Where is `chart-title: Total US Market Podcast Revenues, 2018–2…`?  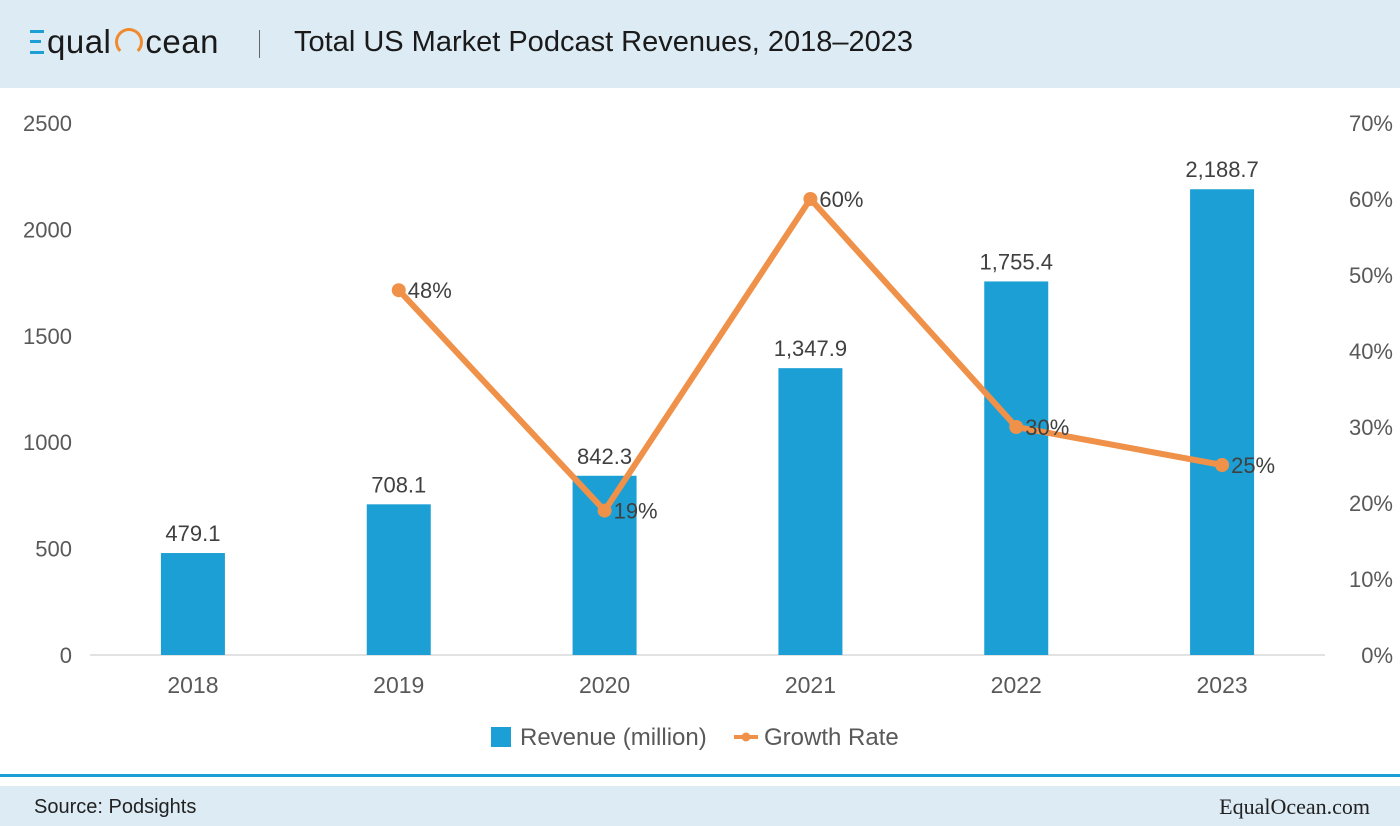 chart-title: Total US Market Podcast Revenues, 2018–2… is located at coordinates (604, 42).